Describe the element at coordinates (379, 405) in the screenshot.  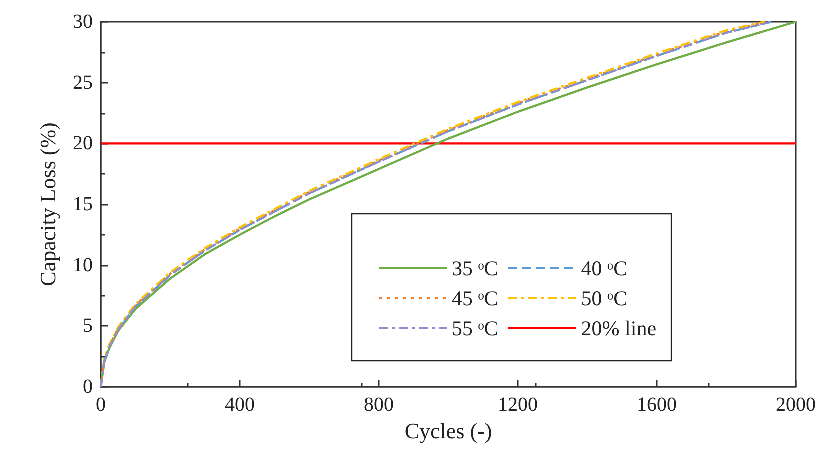
I see `x-tick-label: 800` at that location.